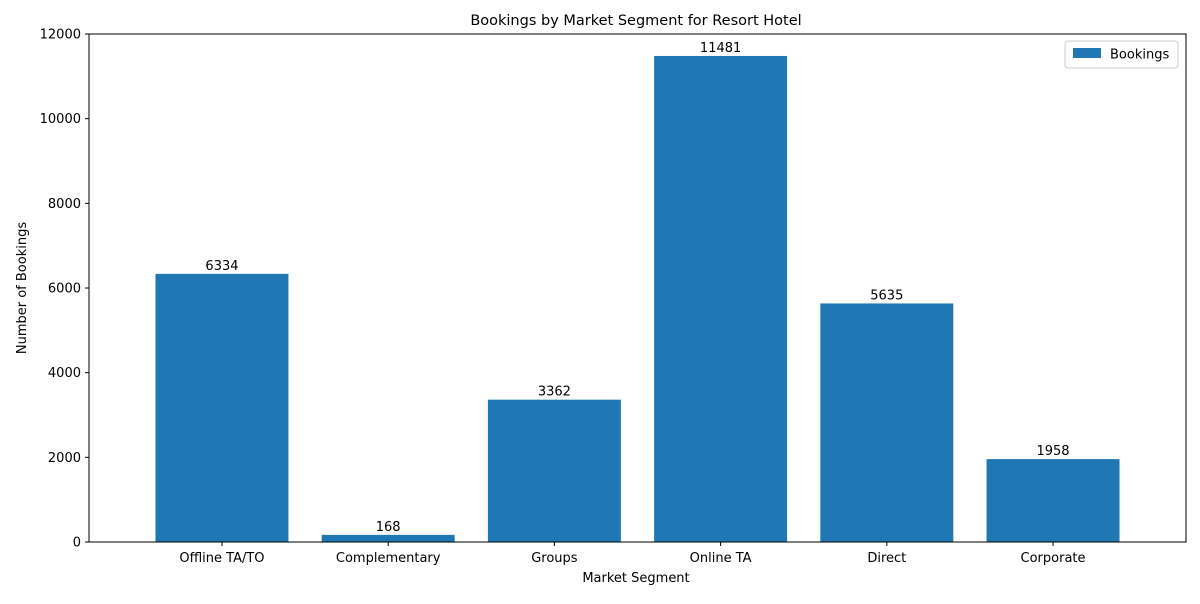 This screenshot has height=604, width=1200. I want to click on y-axis-ticks: 0 2000 4000 6000 8000 10000 12000, so click(64, 289).